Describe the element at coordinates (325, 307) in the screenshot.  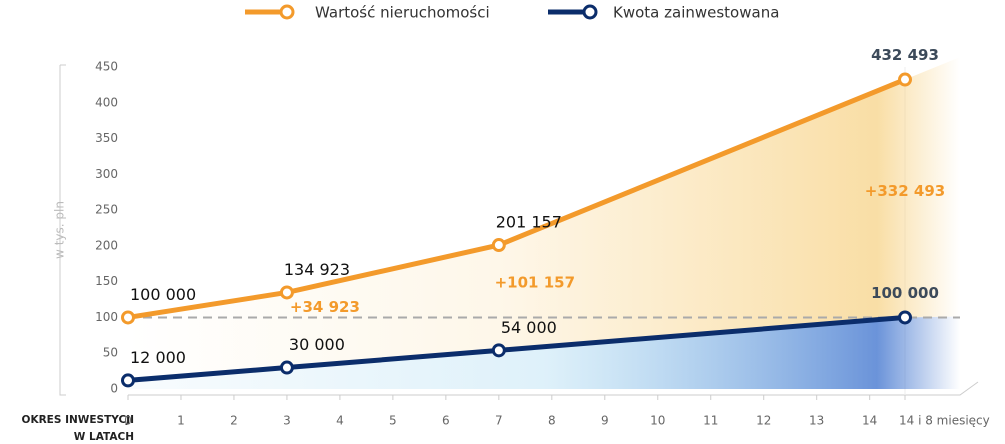
I see `gain-label: +34 923` at that location.